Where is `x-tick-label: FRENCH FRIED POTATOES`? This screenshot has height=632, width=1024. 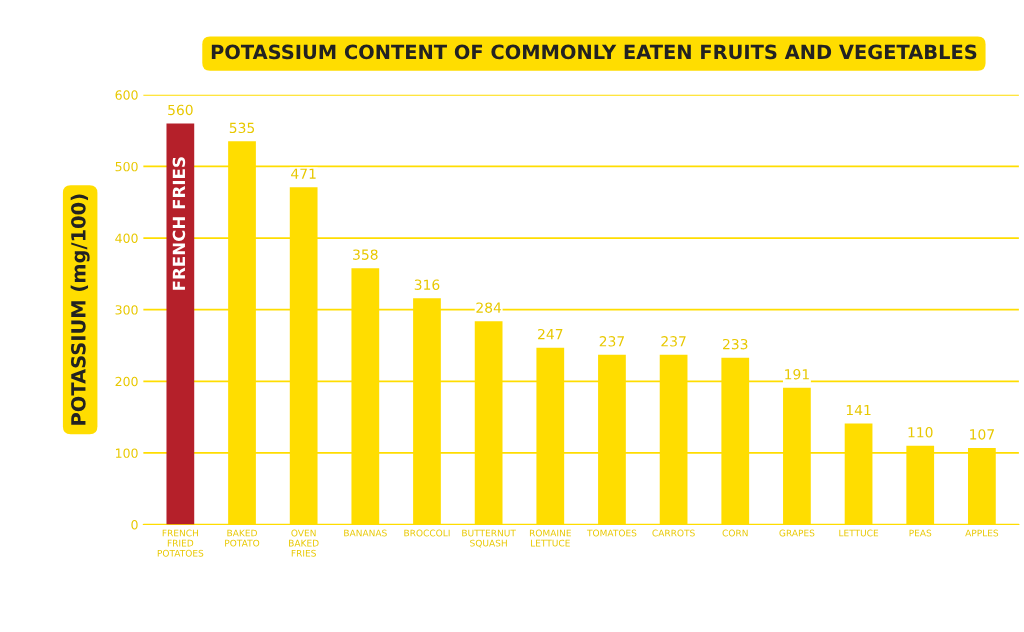 x-tick-label: FRENCH FRIED POTATOES is located at coordinates (180, 543).